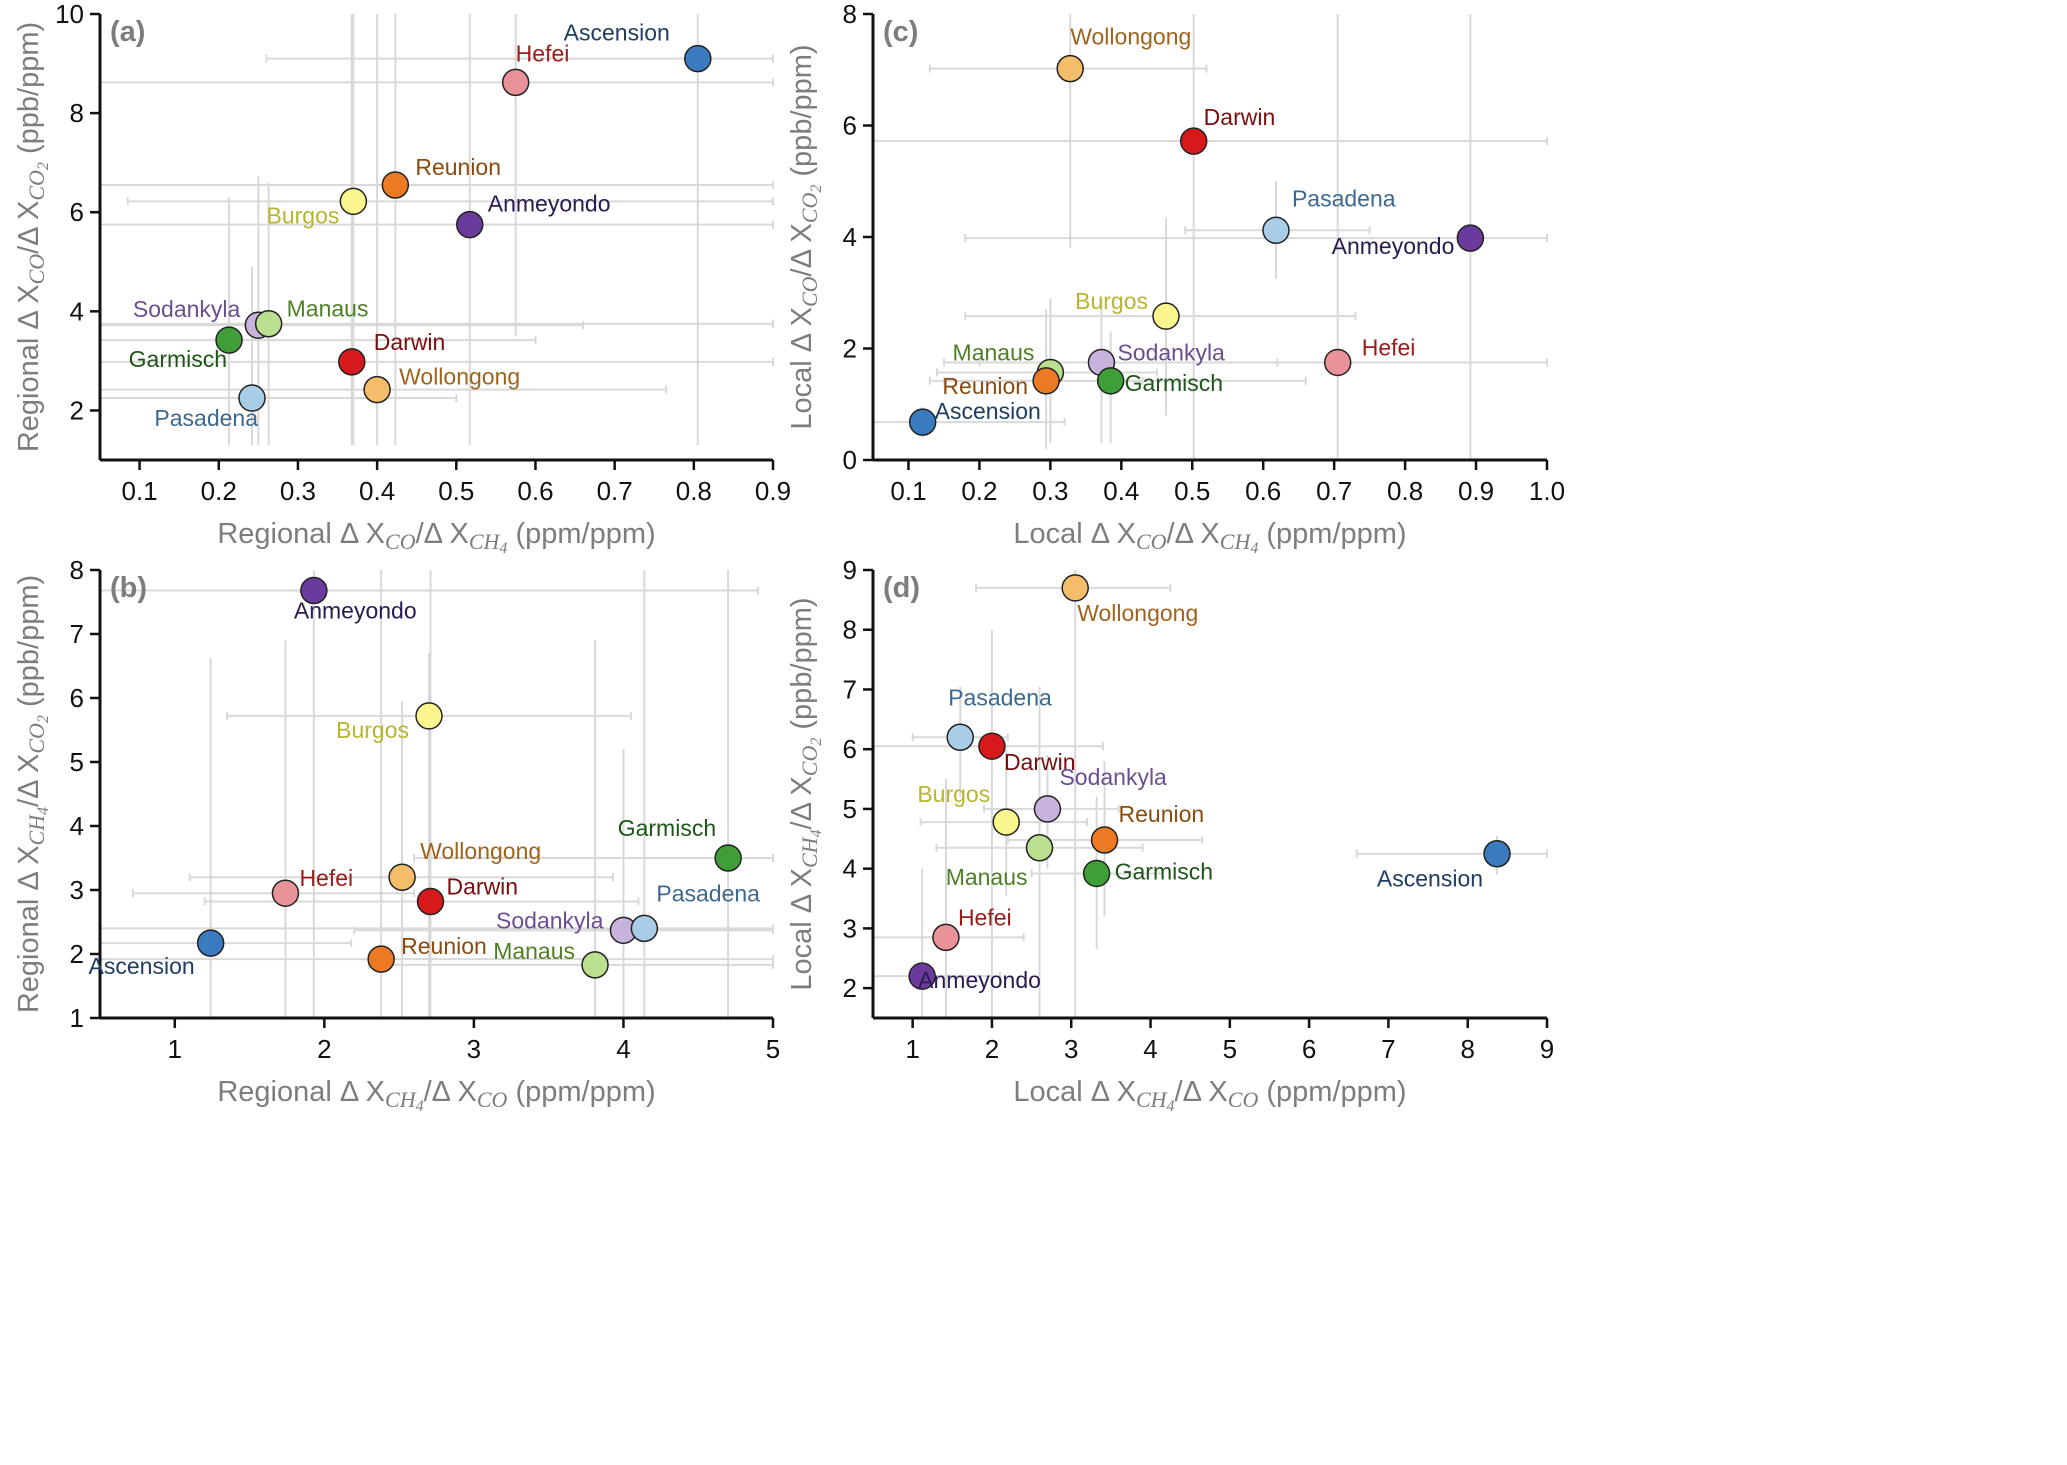  Describe the element at coordinates (850, 689) in the screenshot. I see `y-tick-label-5: 7` at that location.